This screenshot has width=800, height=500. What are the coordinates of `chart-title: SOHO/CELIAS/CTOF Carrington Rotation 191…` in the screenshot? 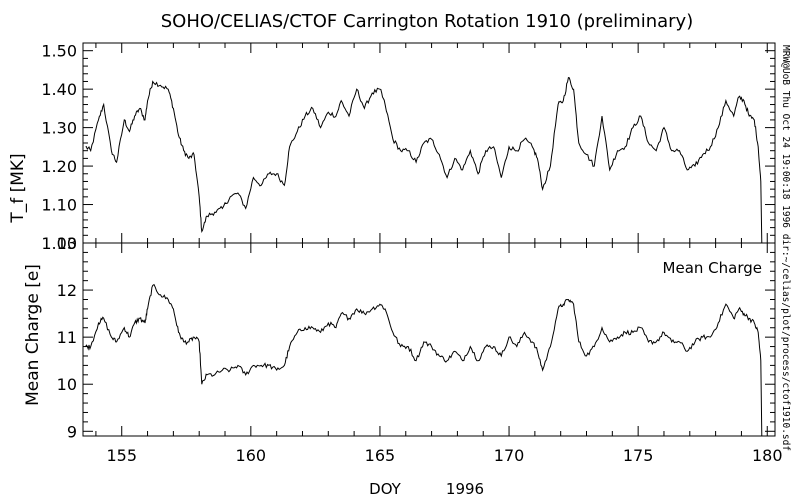 It's located at (427, 21).